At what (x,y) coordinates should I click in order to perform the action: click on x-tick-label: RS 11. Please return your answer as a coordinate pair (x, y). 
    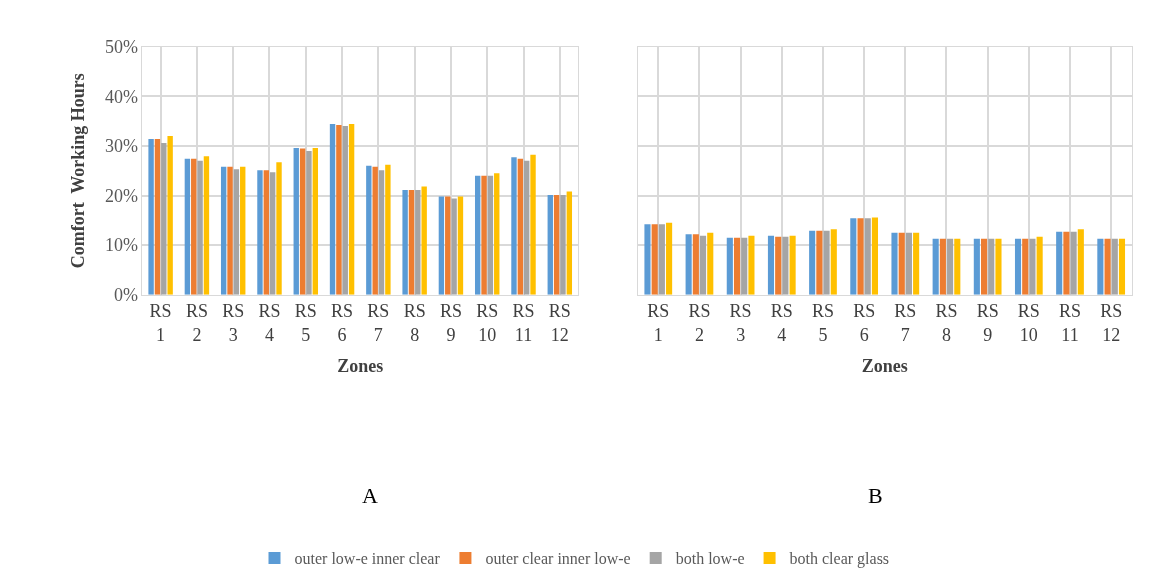
    Looking at the image, I should click on (1070, 323).